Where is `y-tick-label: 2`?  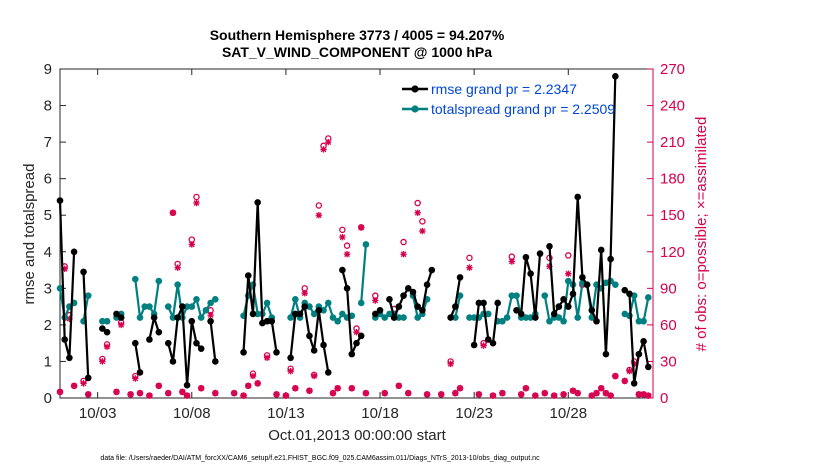
y-tick-label: 2 is located at coordinates (48, 325).